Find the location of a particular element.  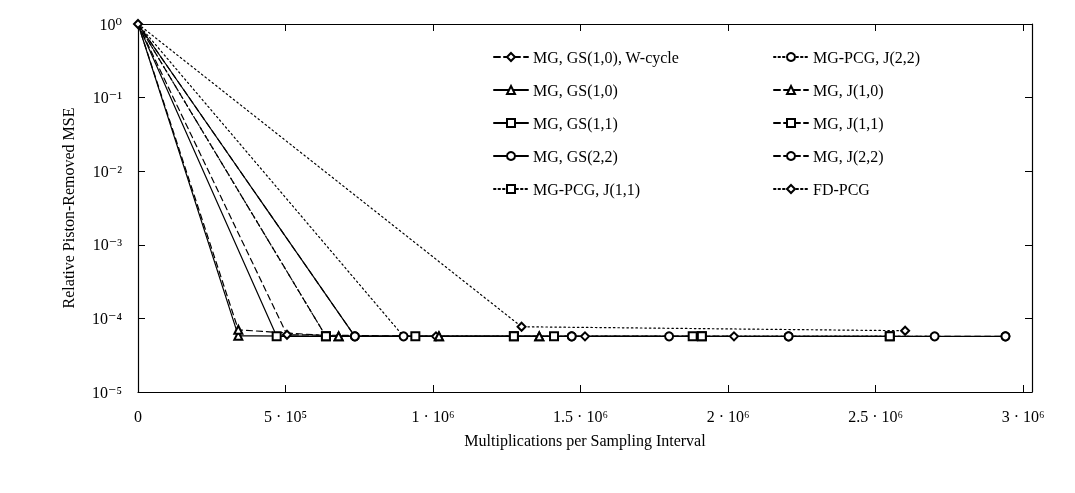

x-axis-title: Multiplications per Sampling Interval is located at coordinates (585, 440).